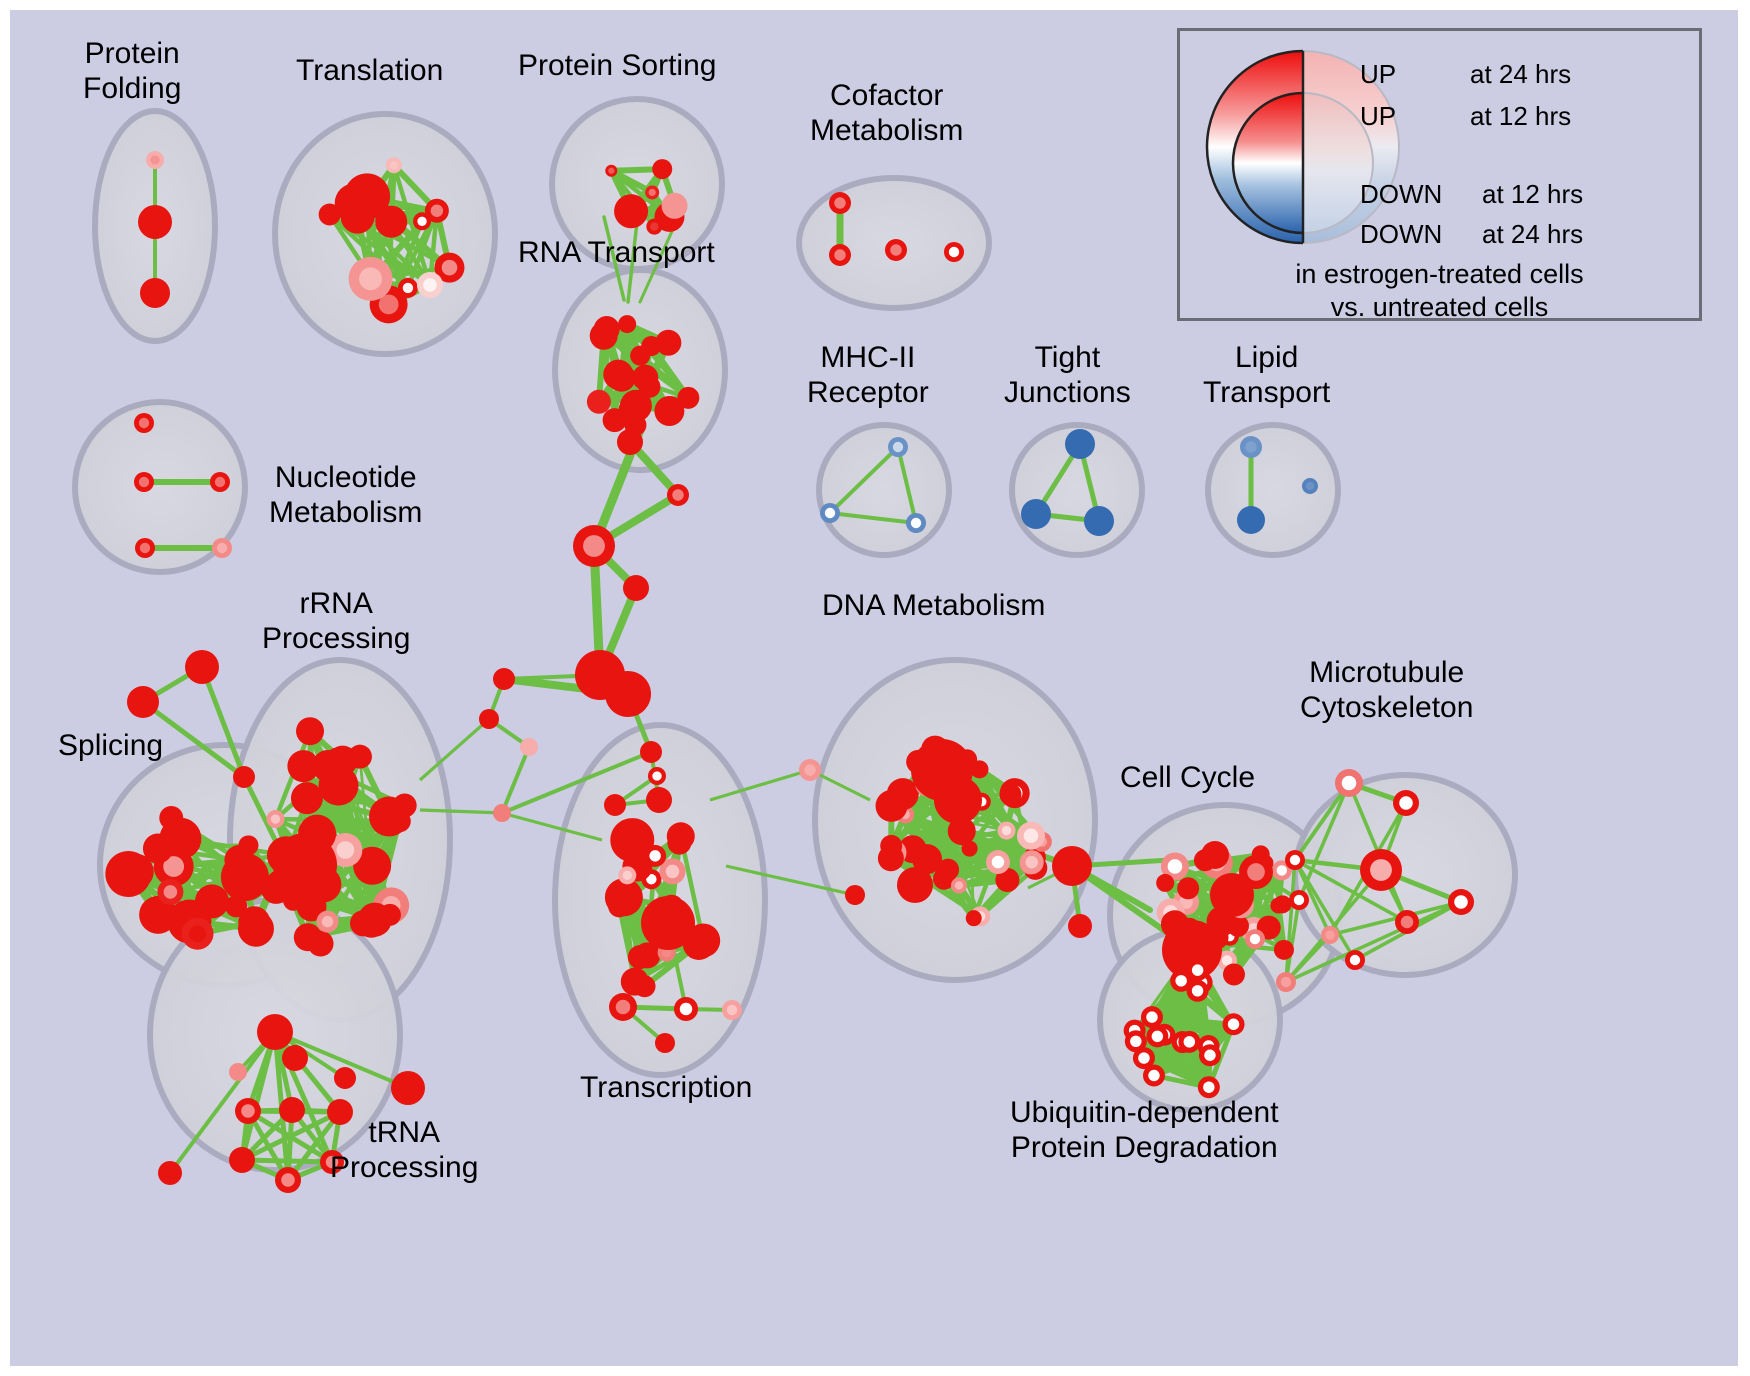 The height and width of the screenshot is (1376, 1750). What do you see at coordinates (1144, 1130) in the screenshot?
I see `cluster-label-ubiquitin-protein-degradation: Ubiquitin-dependent Protein Degradation` at bounding box center [1144, 1130].